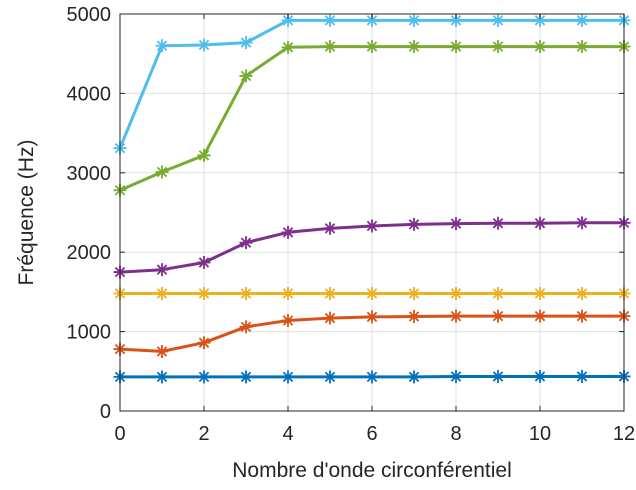  What do you see at coordinates (26, 213) in the screenshot?
I see `y-axis-label: Fréquence (Hz)` at bounding box center [26, 213].